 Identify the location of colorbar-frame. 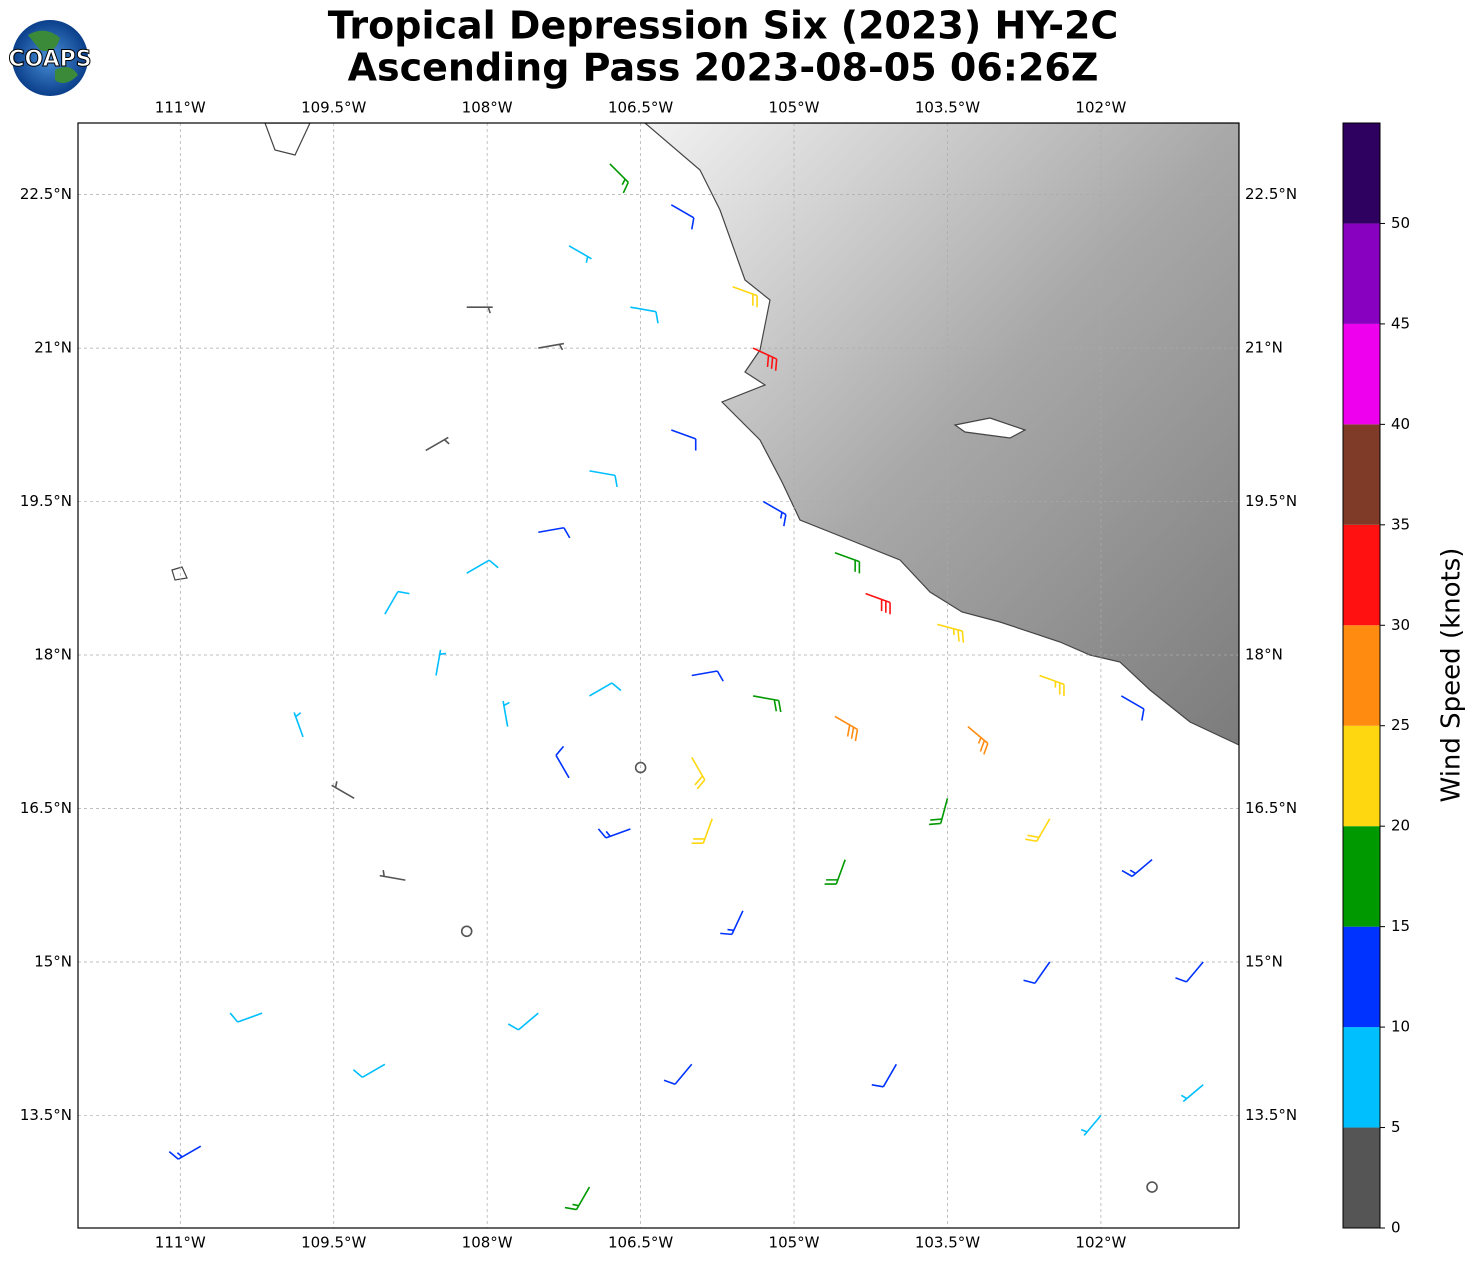
(1361, 675).